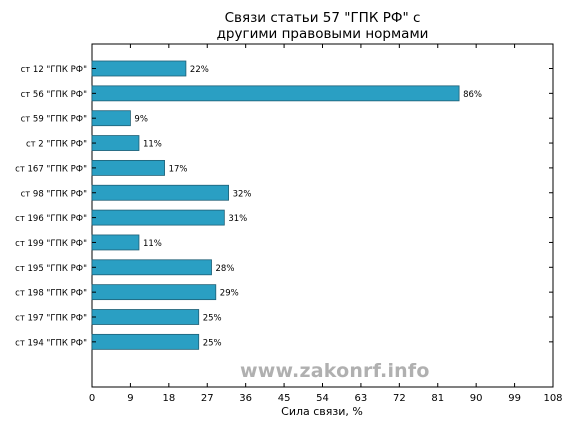 This screenshot has width=576, height=432. Describe the element at coordinates (56, 145) in the screenshot. I see `category-label: ст 2 "ГПК РФ"` at that location.